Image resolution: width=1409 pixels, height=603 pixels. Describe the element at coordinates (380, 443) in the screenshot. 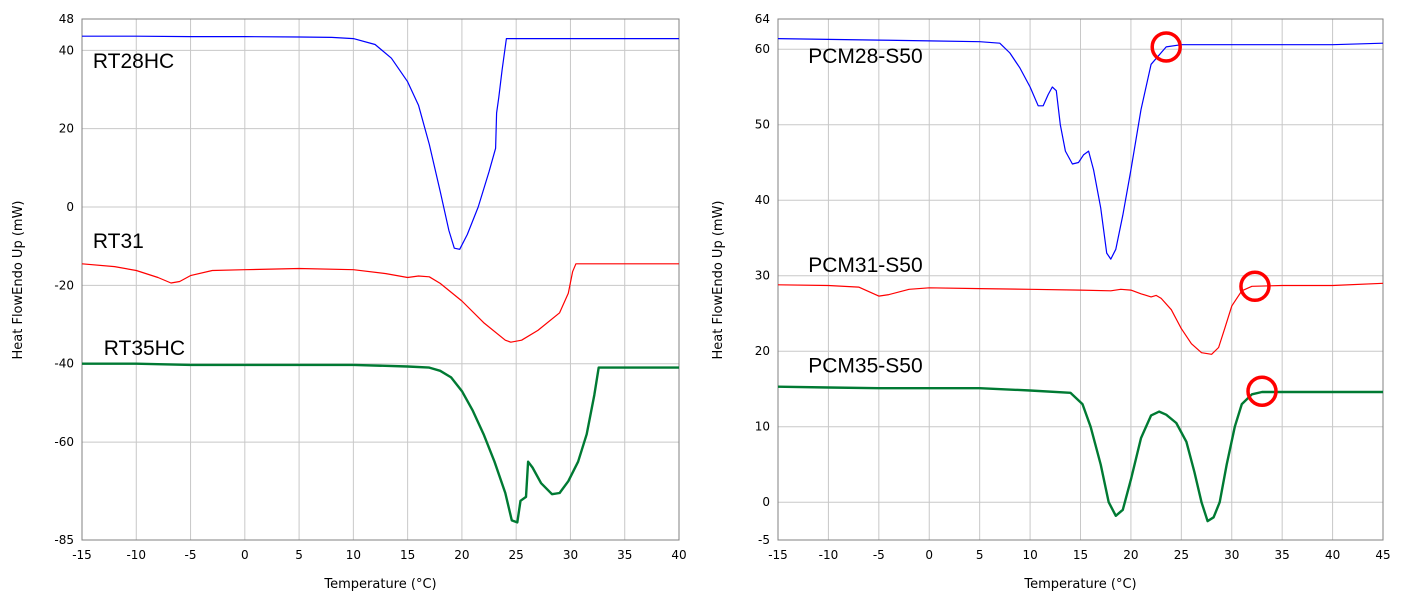

I see `series-line-rt35hc` at that location.